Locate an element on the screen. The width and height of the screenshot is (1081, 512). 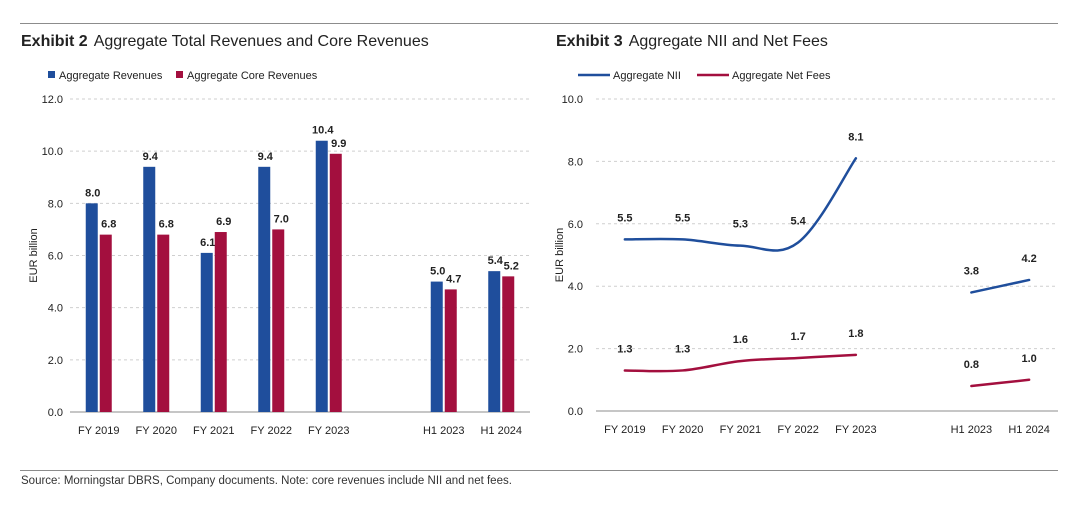
data-label: 5.0 is located at coordinates (437, 272).